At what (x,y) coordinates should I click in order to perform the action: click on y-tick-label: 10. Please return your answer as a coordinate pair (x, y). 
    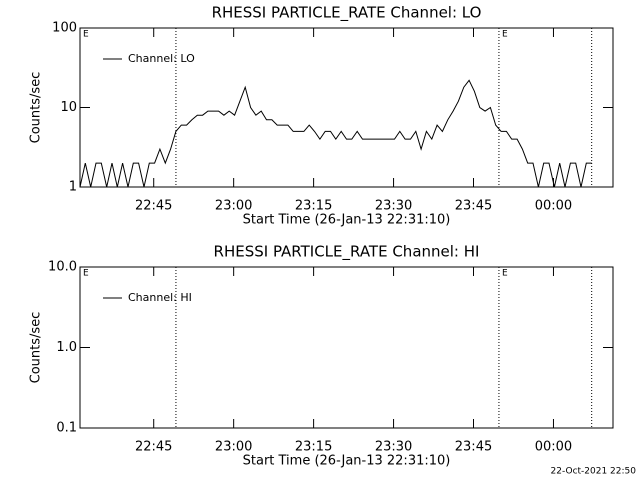
    Looking at the image, I should click on (68, 107).